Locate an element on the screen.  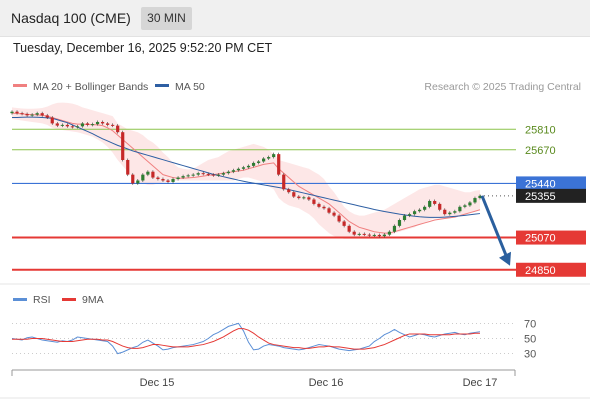
ma50-legend-swatch is located at coordinates (162, 85).